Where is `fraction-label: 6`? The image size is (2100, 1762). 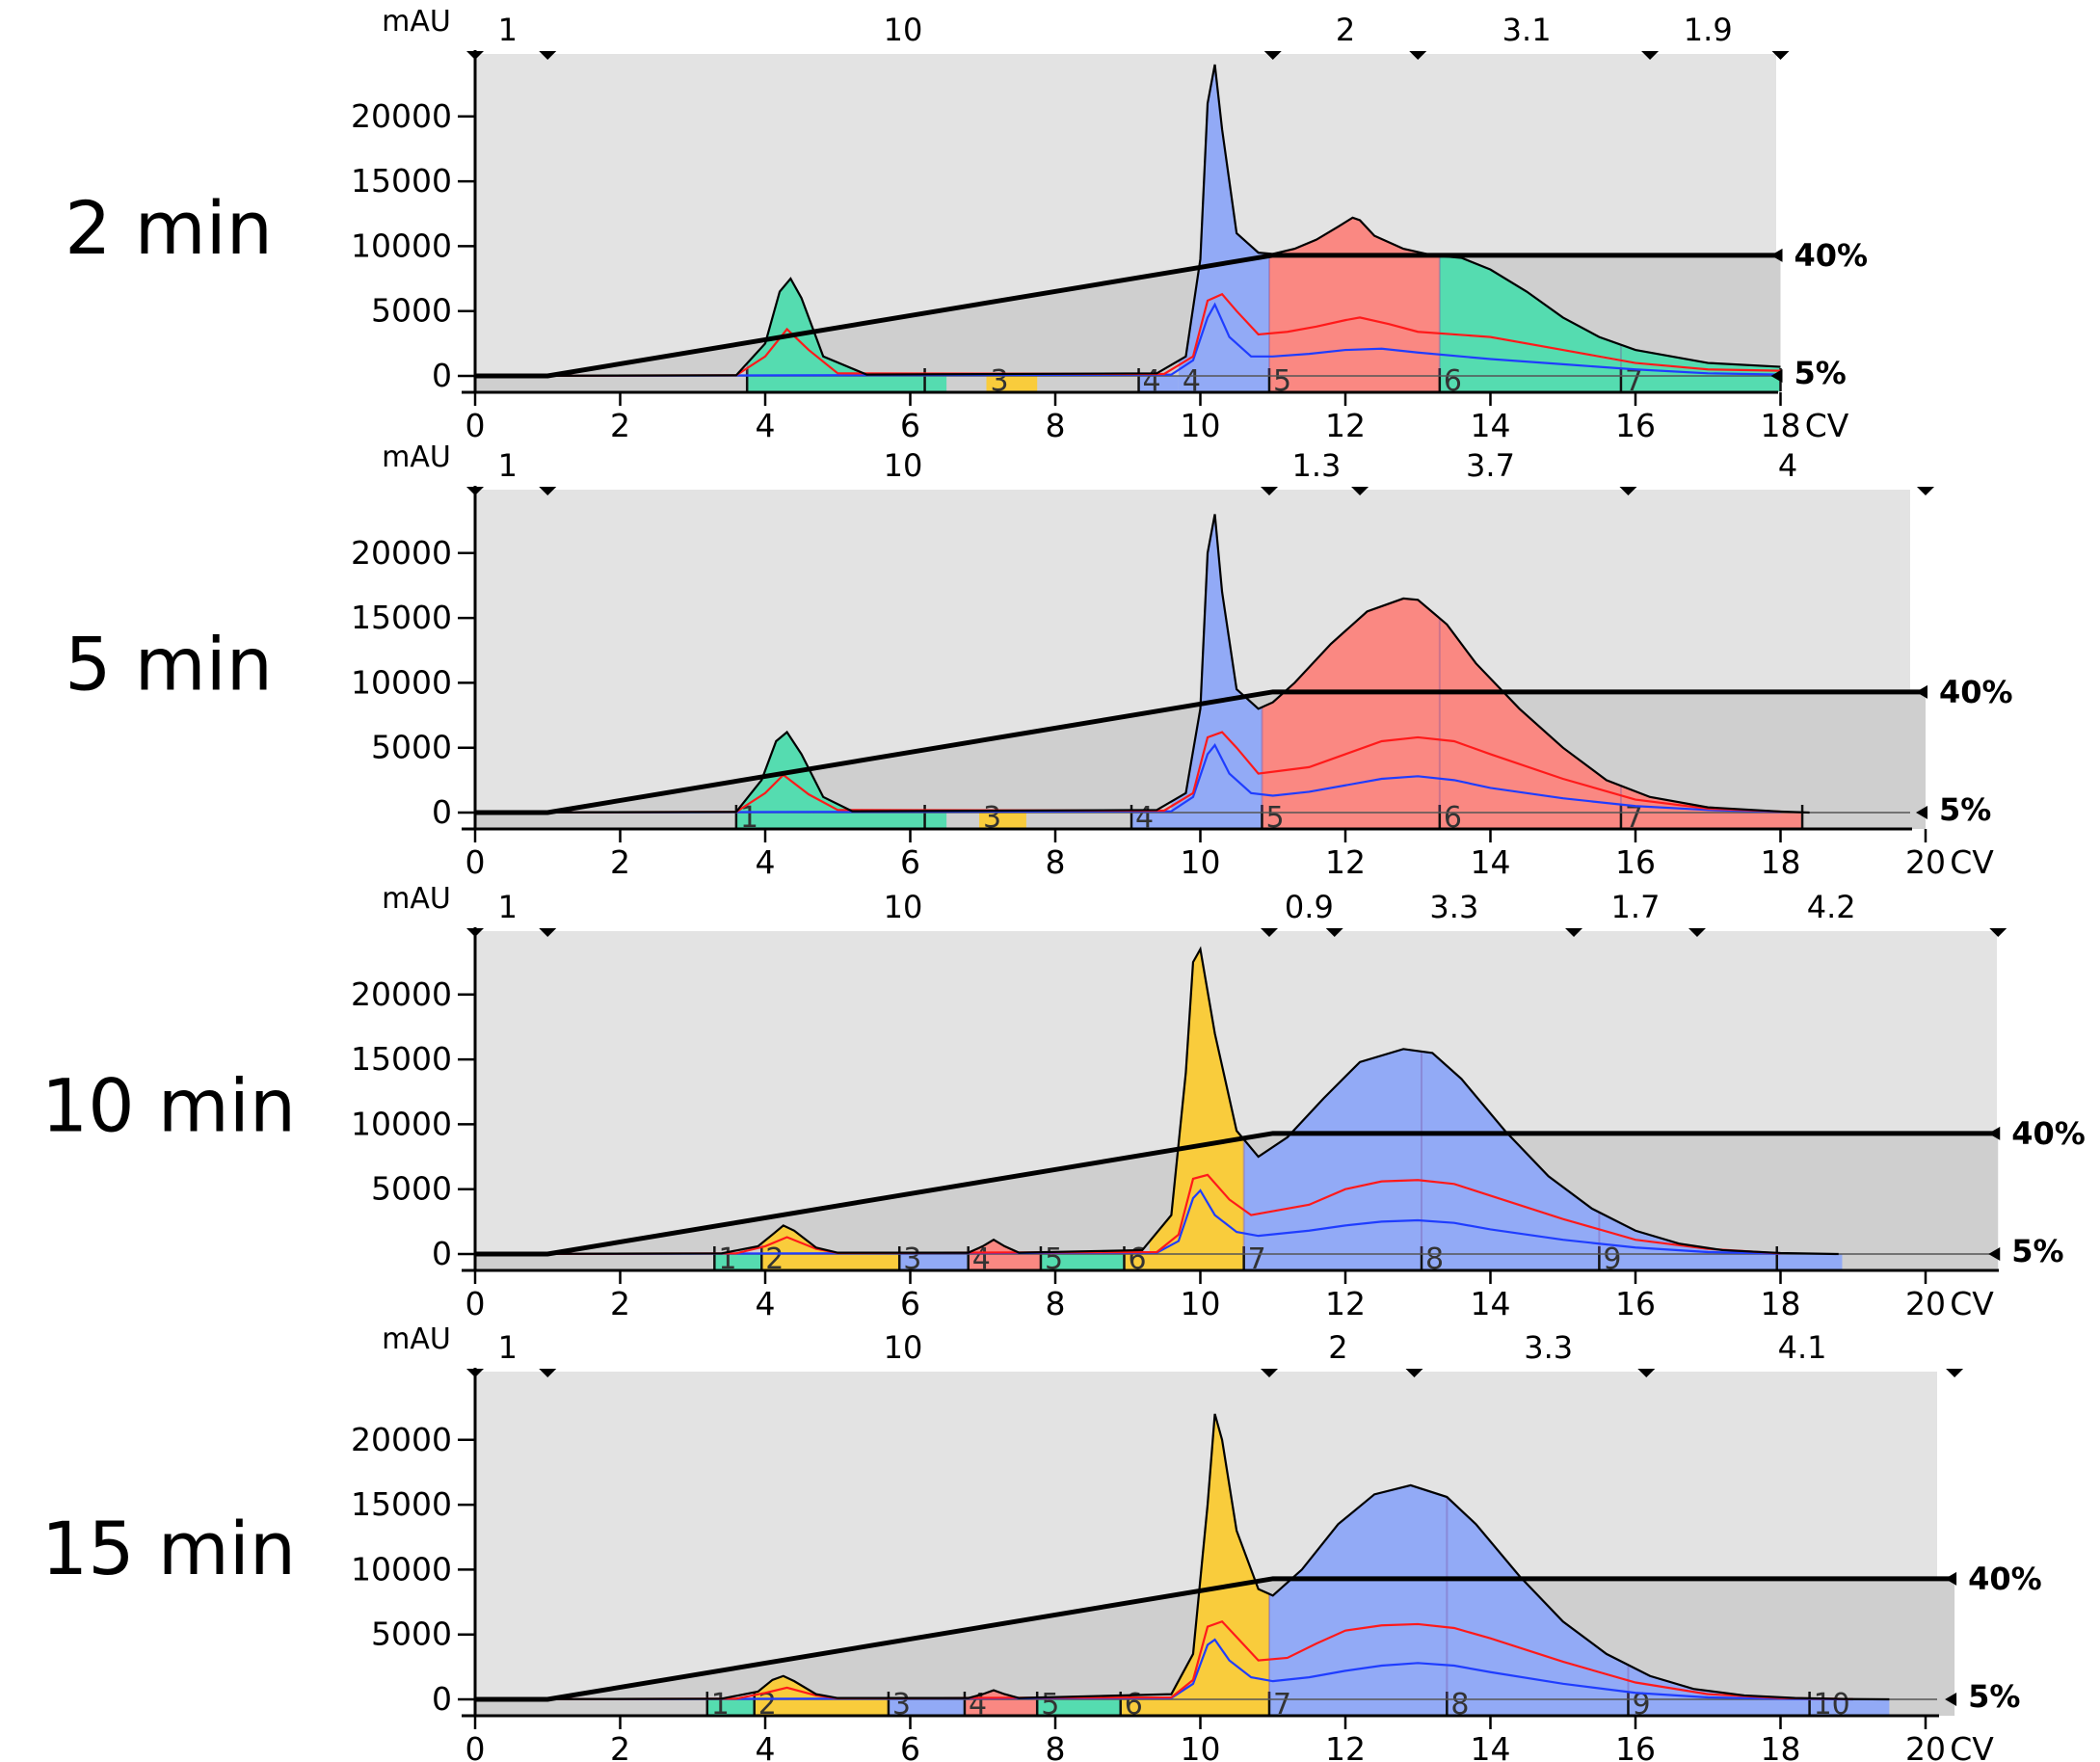 fraction-label: 6 is located at coordinates (1453, 381).